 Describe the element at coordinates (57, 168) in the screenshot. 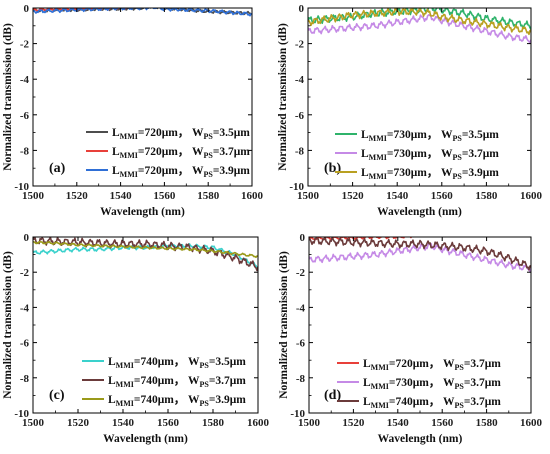

I see `panel-label: (a)` at that location.